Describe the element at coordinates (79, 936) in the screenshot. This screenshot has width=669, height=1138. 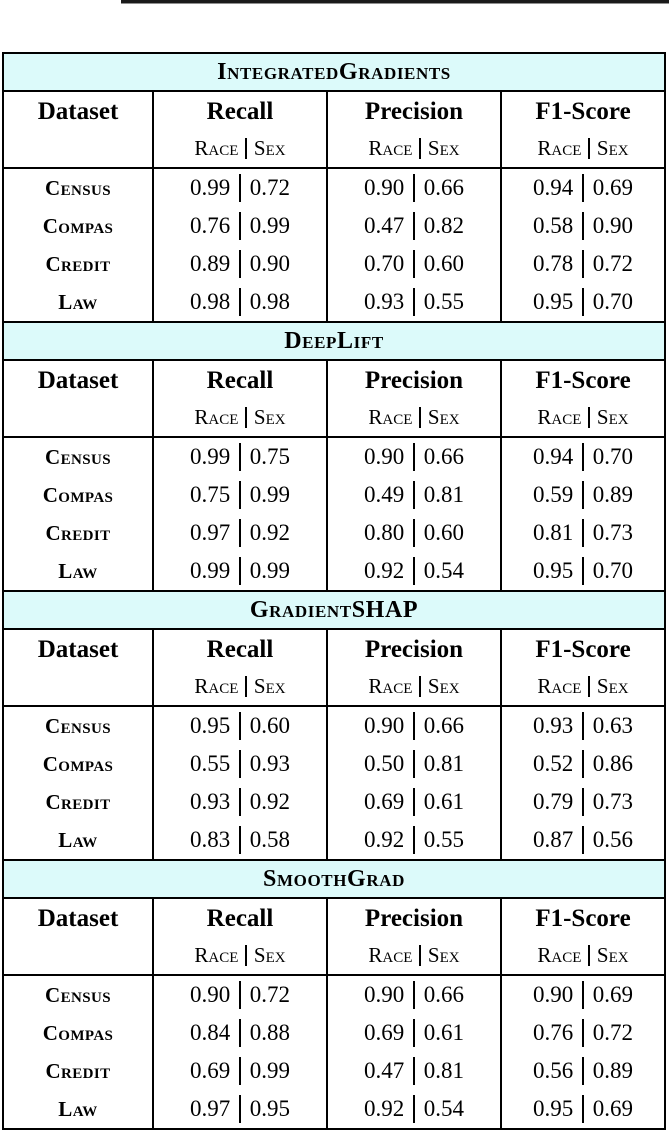
I see `column-header-dataset: Dataset` at that location.